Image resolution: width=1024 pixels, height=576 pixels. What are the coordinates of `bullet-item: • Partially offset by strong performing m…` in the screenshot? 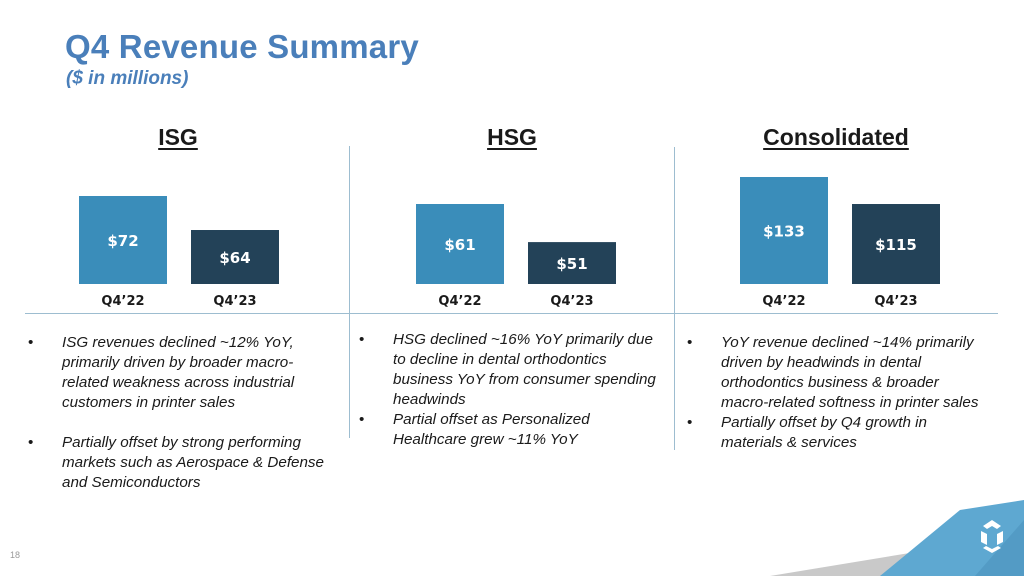 It's located at (181, 463).